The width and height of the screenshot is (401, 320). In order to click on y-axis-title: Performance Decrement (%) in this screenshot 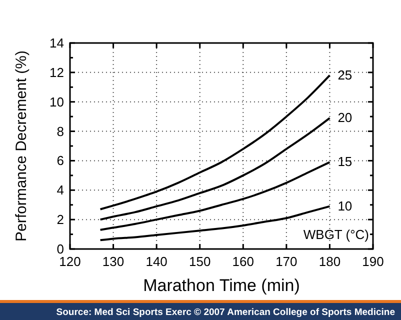, I will do `click(21, 146)`.